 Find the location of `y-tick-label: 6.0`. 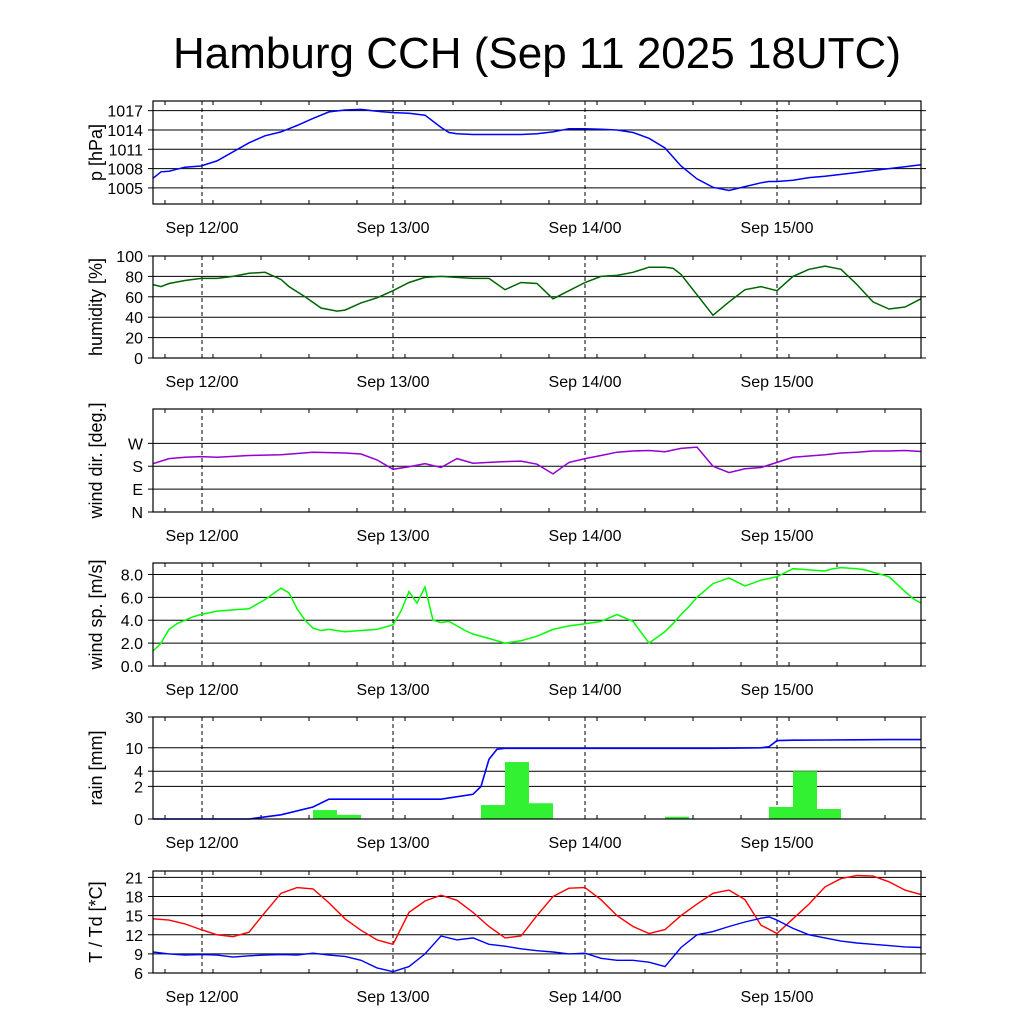

y-tick-label: 6.0 is located at coordinates (132, 598).